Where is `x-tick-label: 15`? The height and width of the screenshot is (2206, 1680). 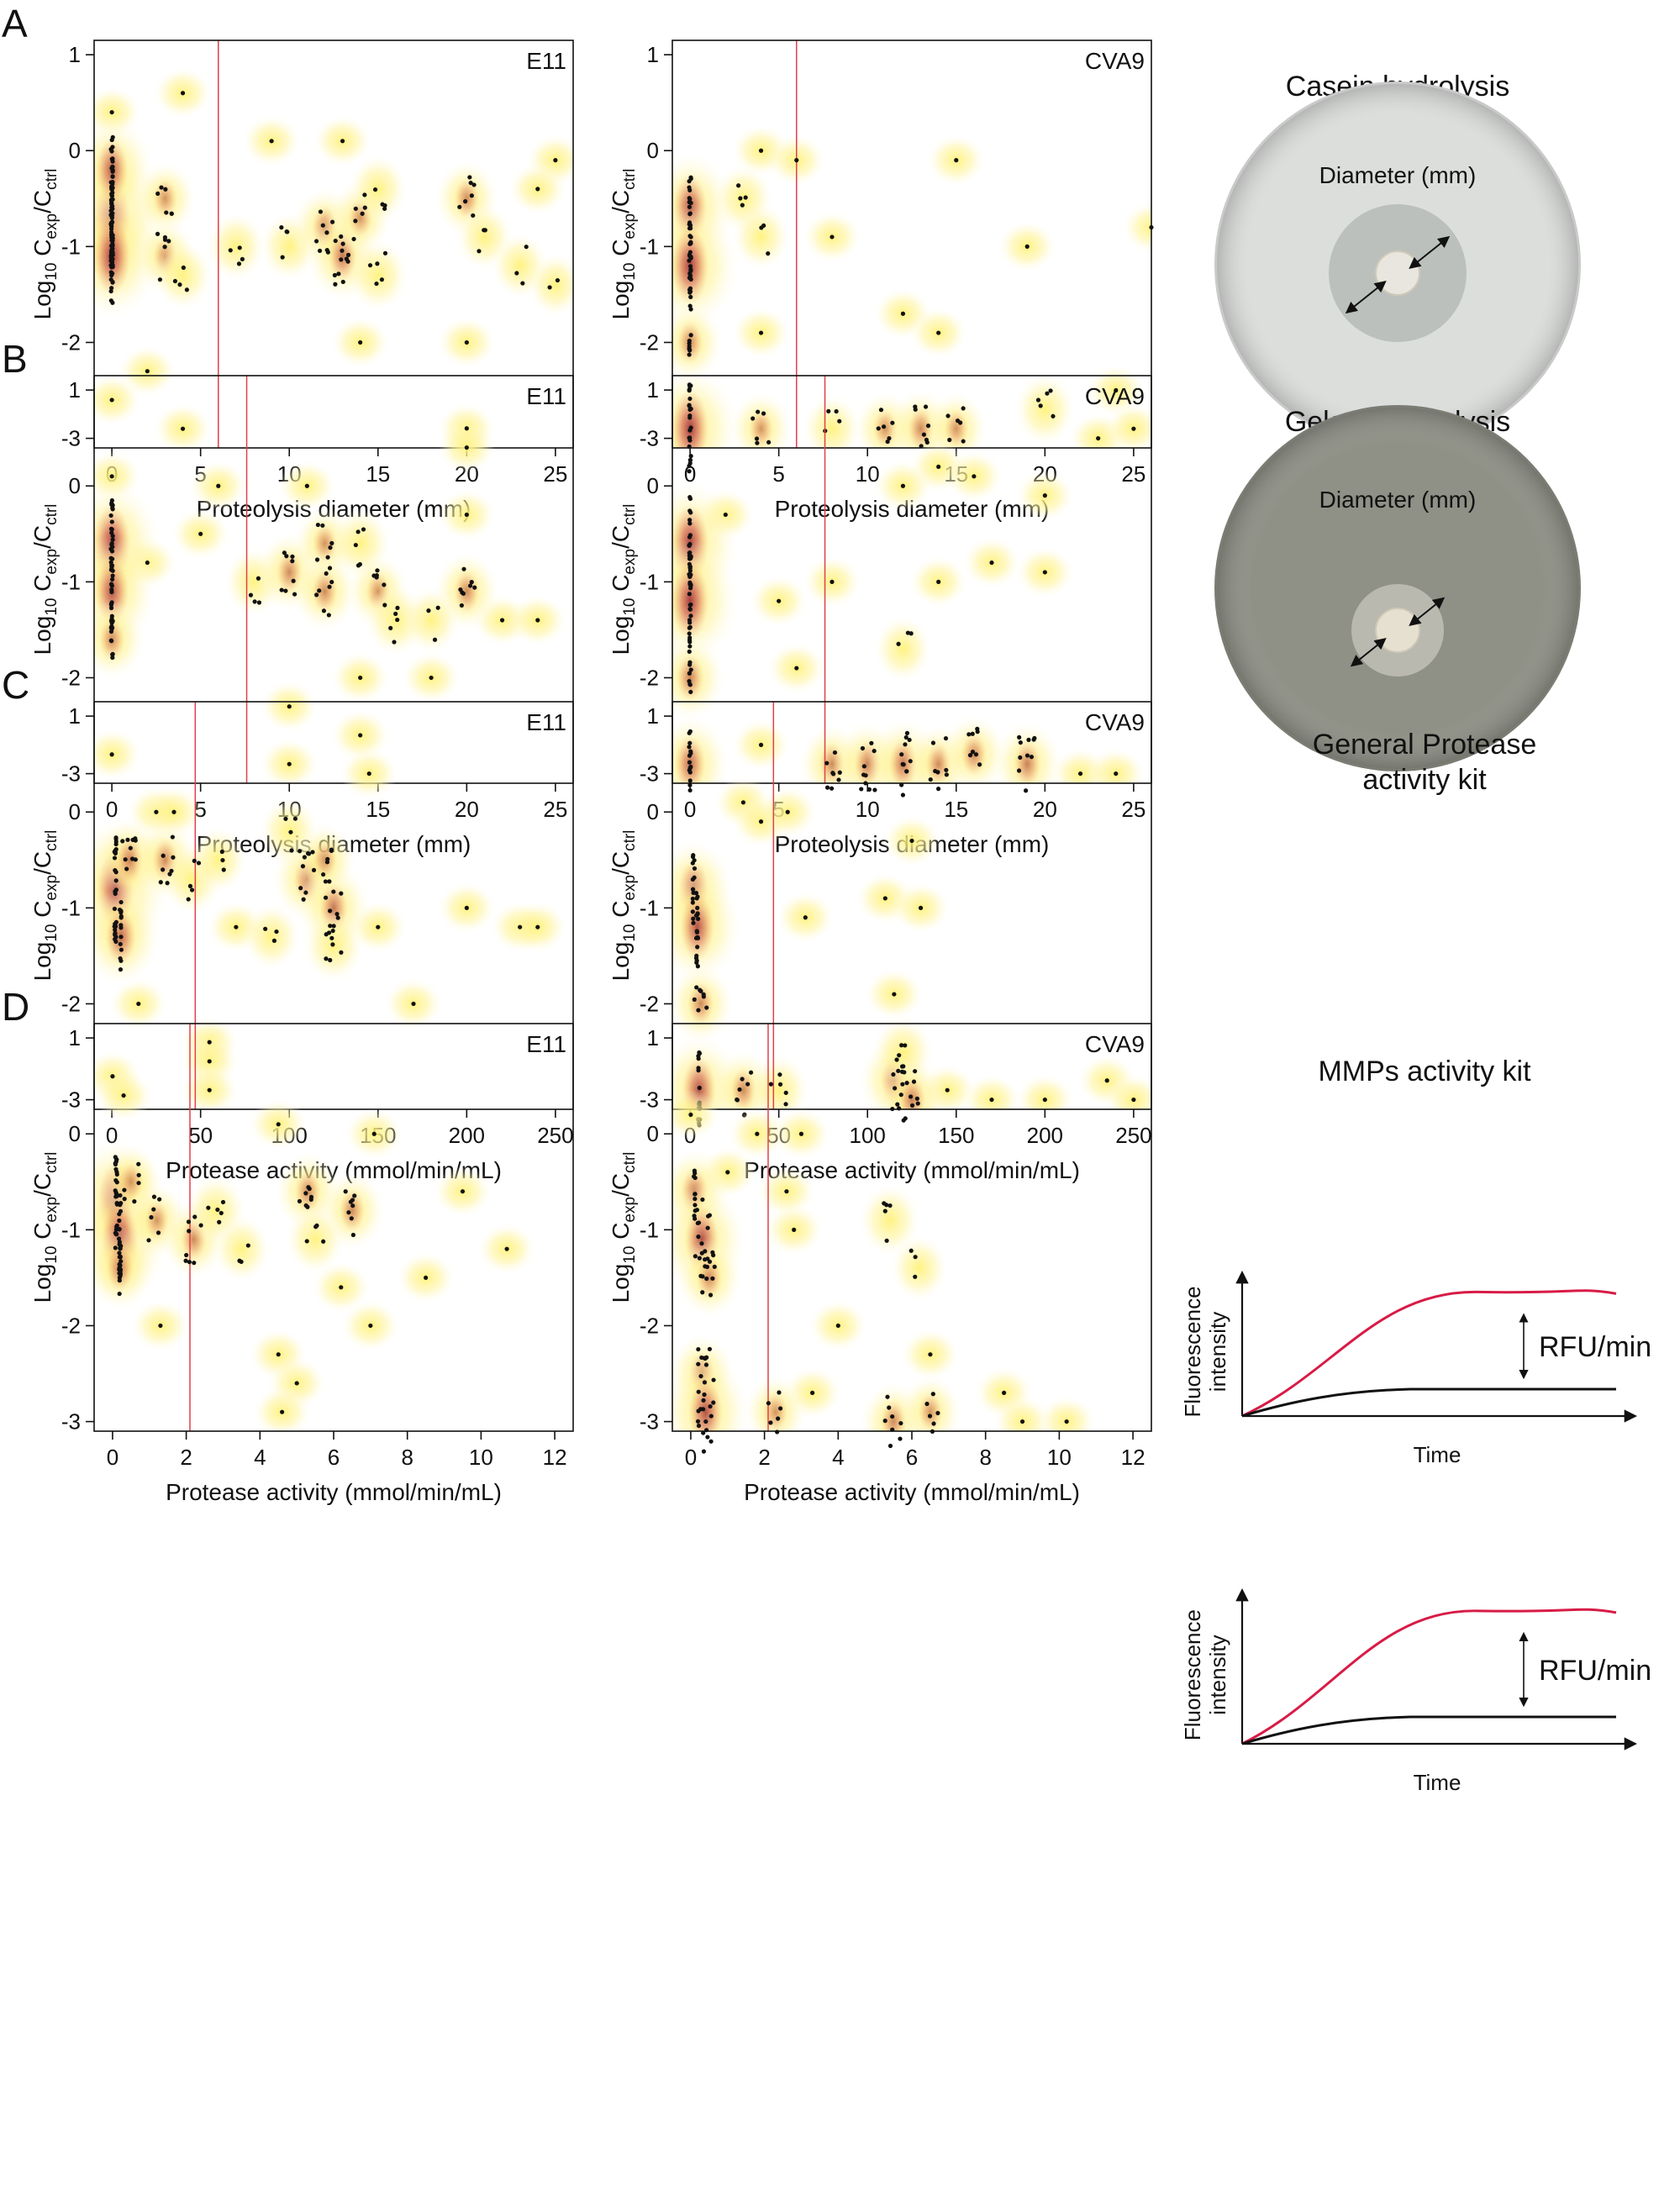 x-tick-label: 15 is located at coordinates (378, 474).